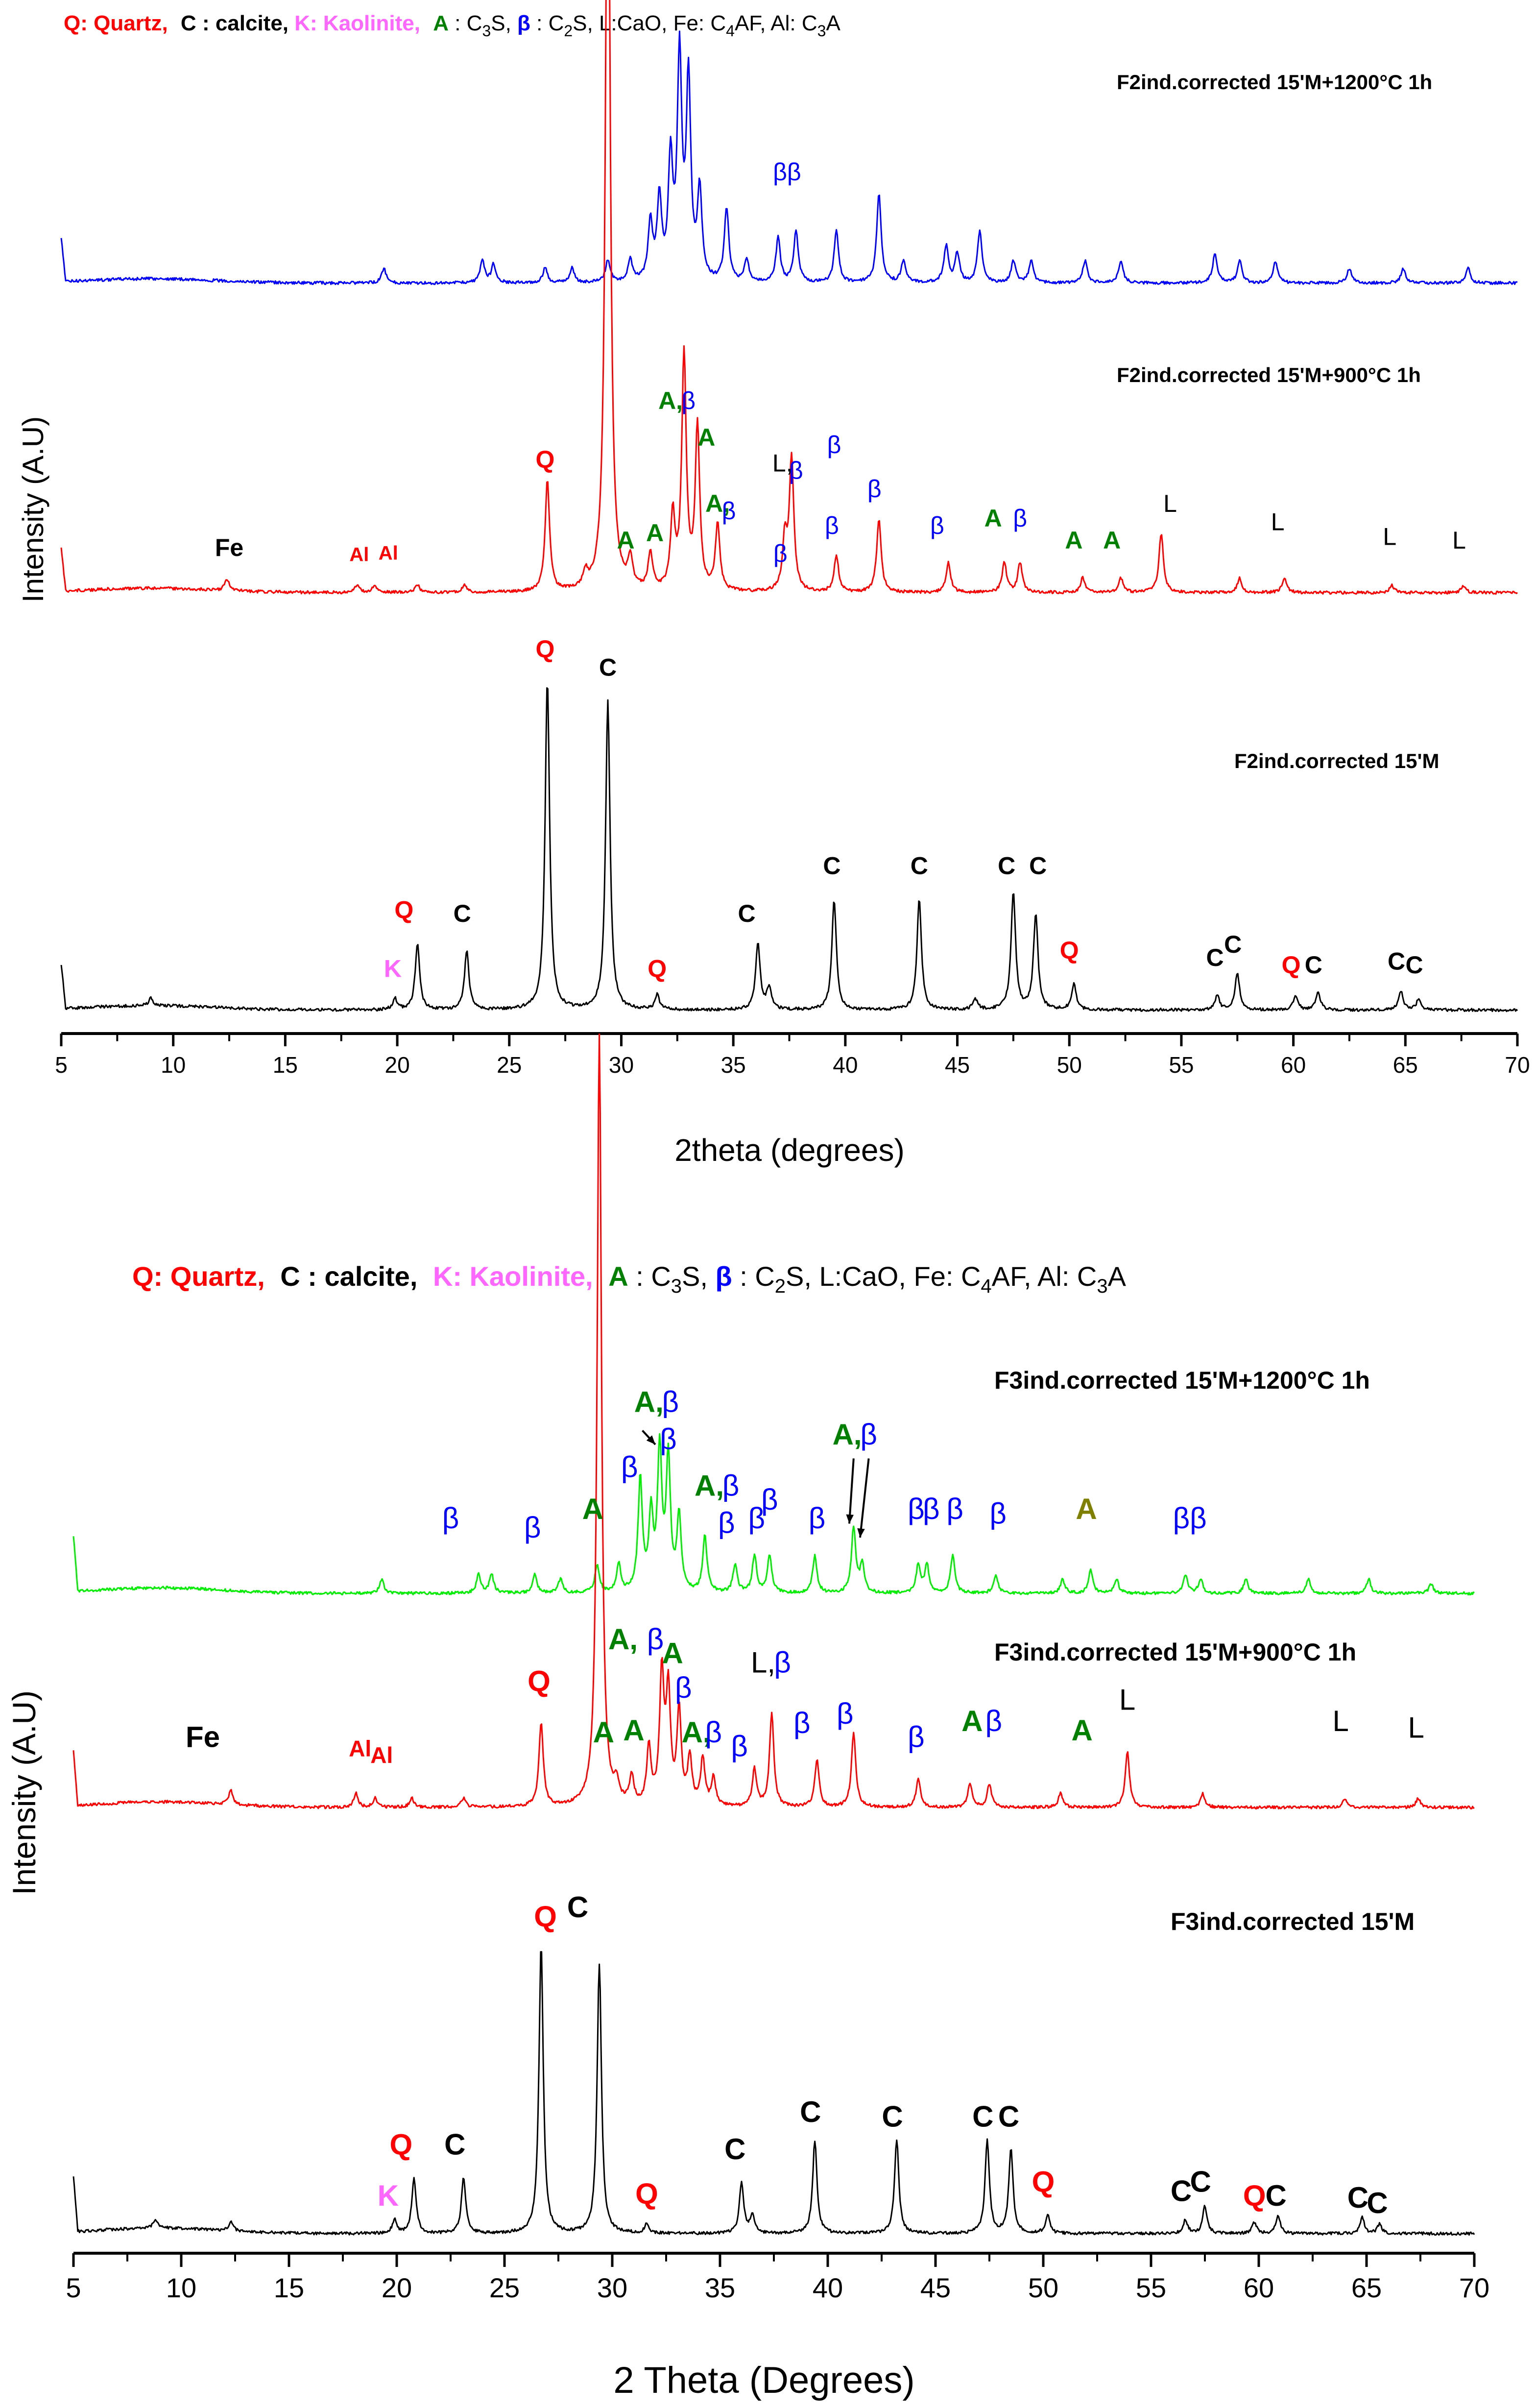 The height and width of the screenshot is (2408, 1536). I want to click on top-series-label-raw: F2ind.corrected 15'M, so click(1336, 760).